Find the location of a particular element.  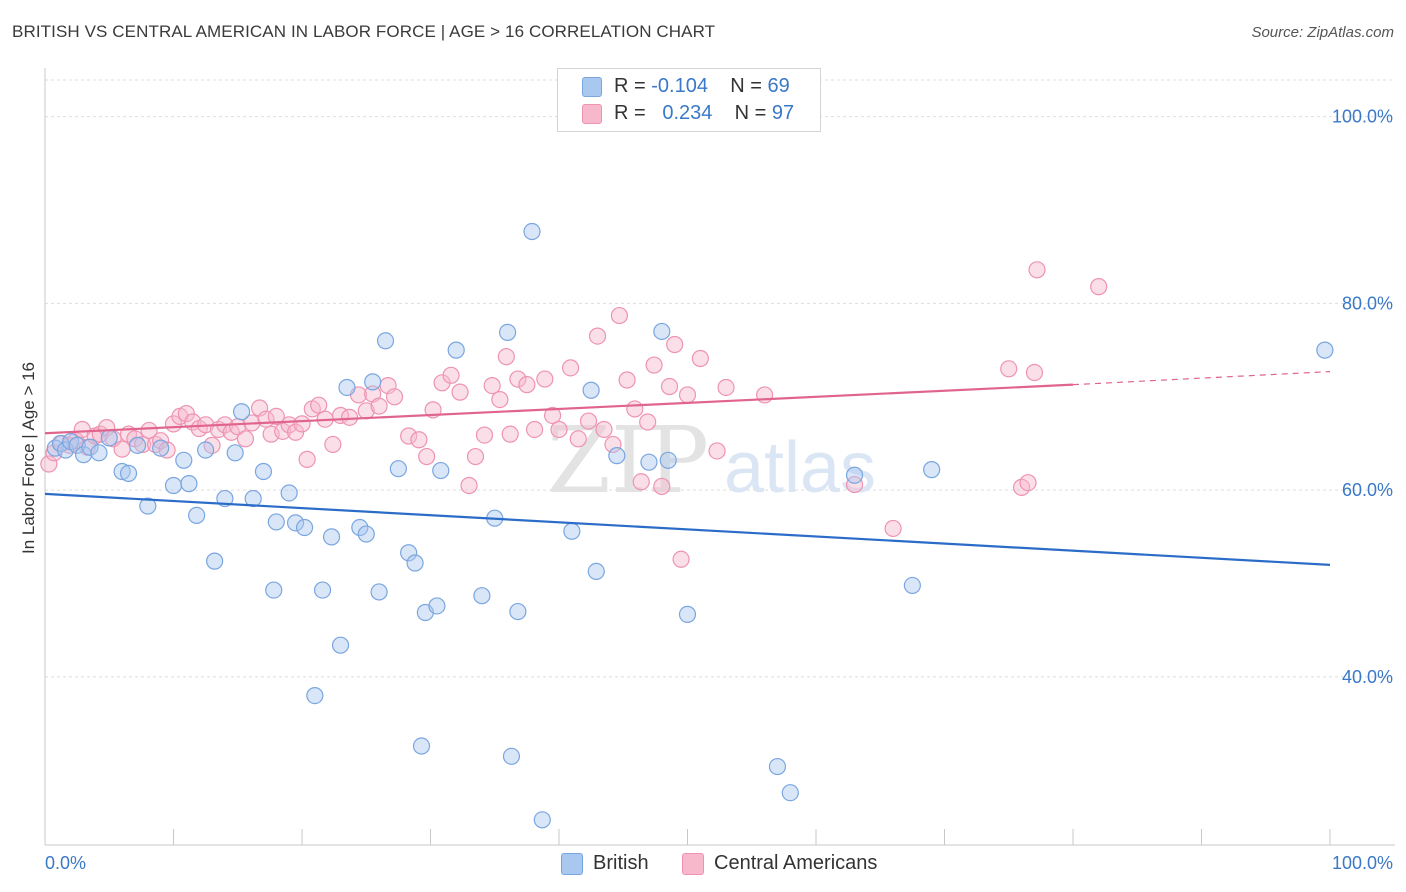

central-legend-label: Central Americans is located at coordinates (796, 863).